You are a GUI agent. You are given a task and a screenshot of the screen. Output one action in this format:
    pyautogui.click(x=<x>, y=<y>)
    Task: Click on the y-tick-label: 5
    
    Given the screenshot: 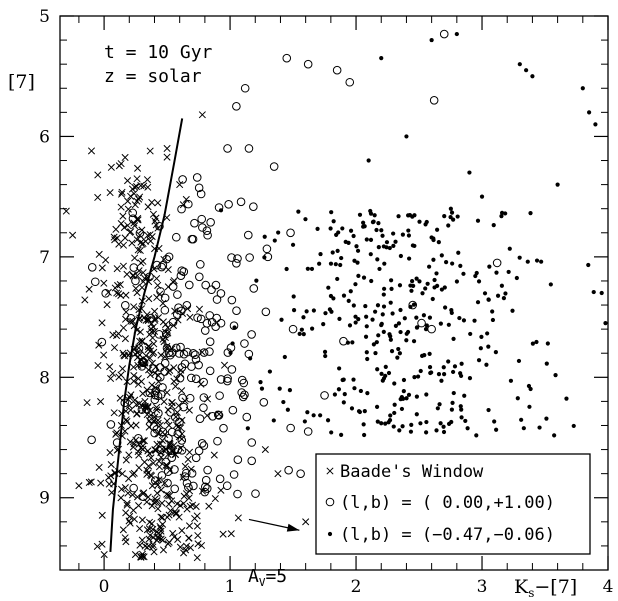 What is the action you would take?
    pyautogui.click(x=44, y=17)
    